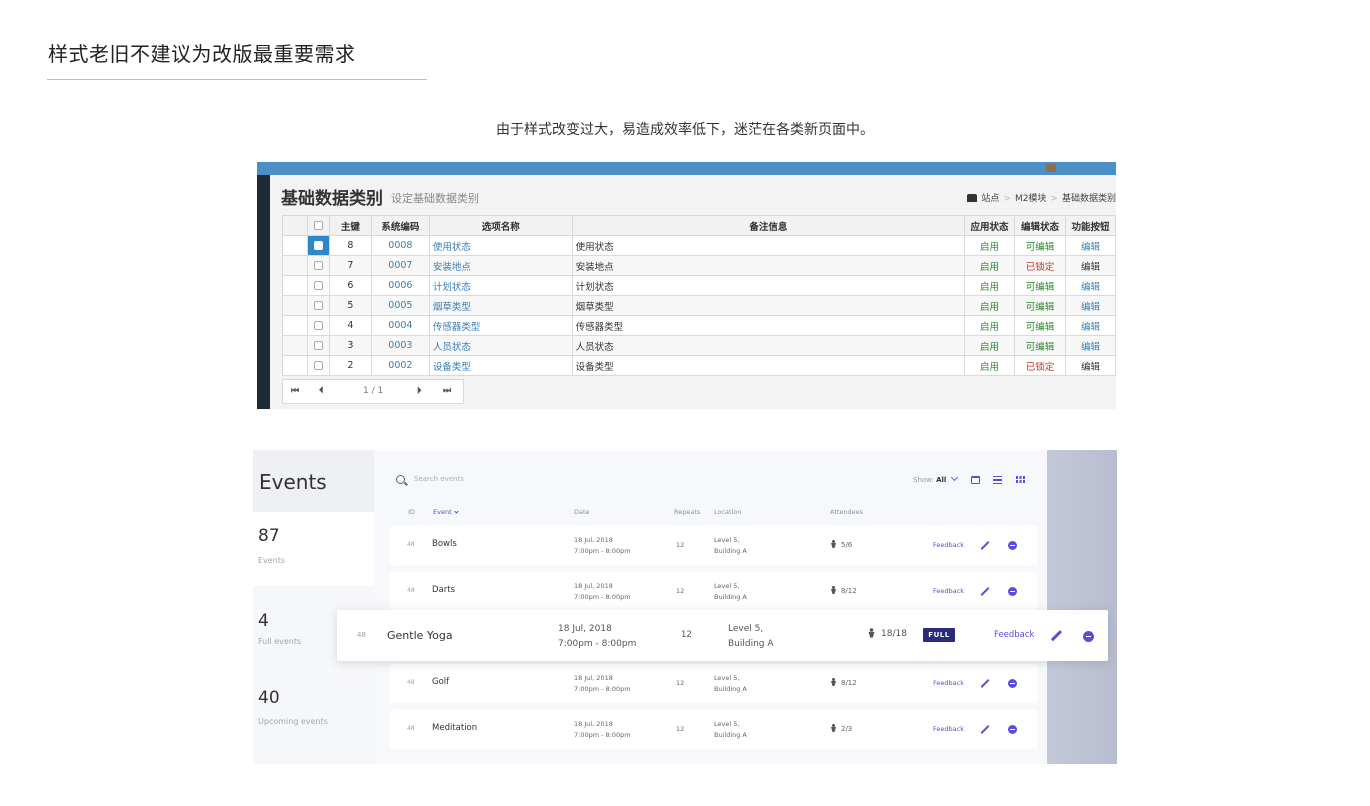 This screenshot has width=1370, height=806. Describe the element at coordinates (441, 682) in the screenshot. I see `event-name: Golf` at that location.